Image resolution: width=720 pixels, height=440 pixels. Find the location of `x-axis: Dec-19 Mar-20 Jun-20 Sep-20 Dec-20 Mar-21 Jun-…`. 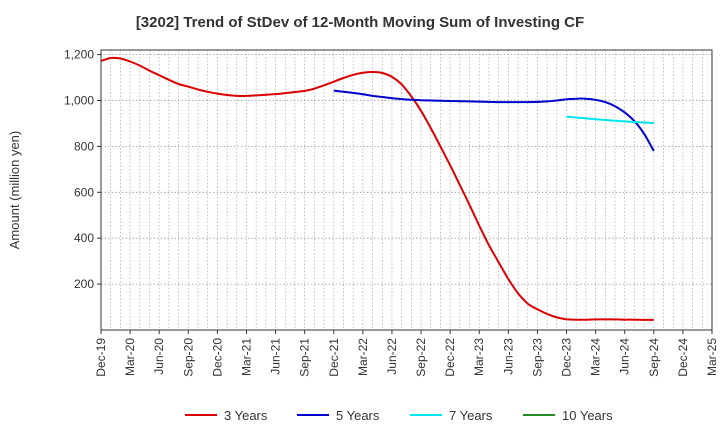

x-axis: Dec-19 Mar-20 Jun-20 Sep-20 Dec-20 Mar-21 Jun-… is located at coordinates (406, 353).